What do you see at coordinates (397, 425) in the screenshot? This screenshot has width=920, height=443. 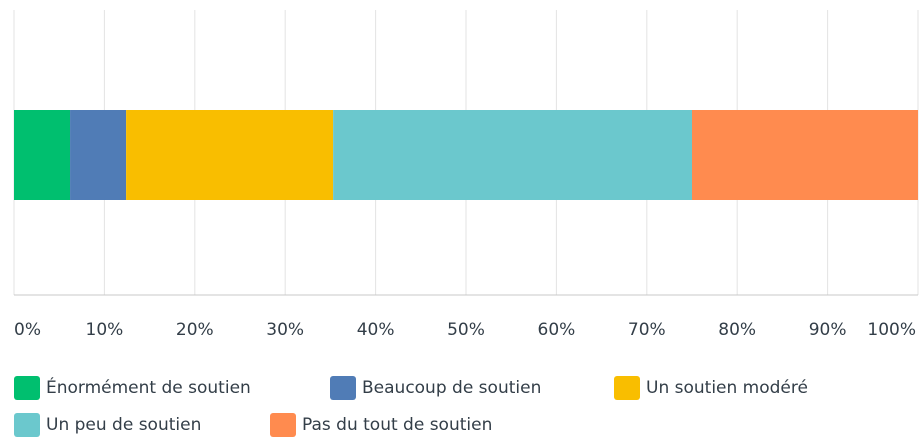 I see `legend-label: Pas du tout de soutien` at bounding box center [397, 425].